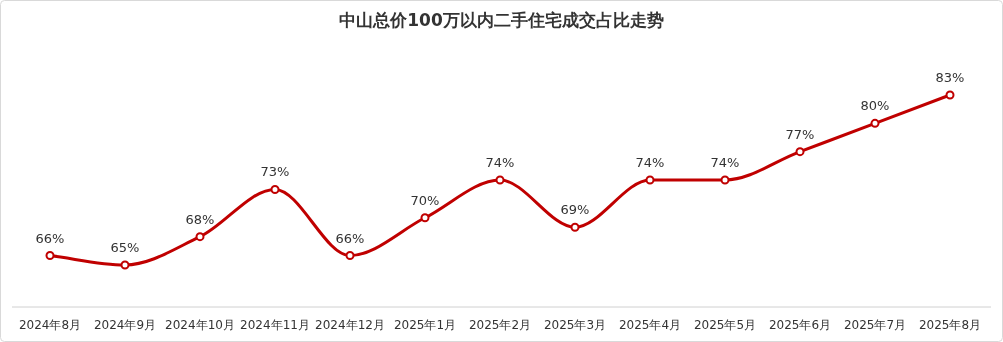 The width and height of the screenshot is (1003, 342). What do you see at coordinates (800, 325) in the screenshot?
I see `x-tick-label: 2025年6月` at bounding box center [800, 325].